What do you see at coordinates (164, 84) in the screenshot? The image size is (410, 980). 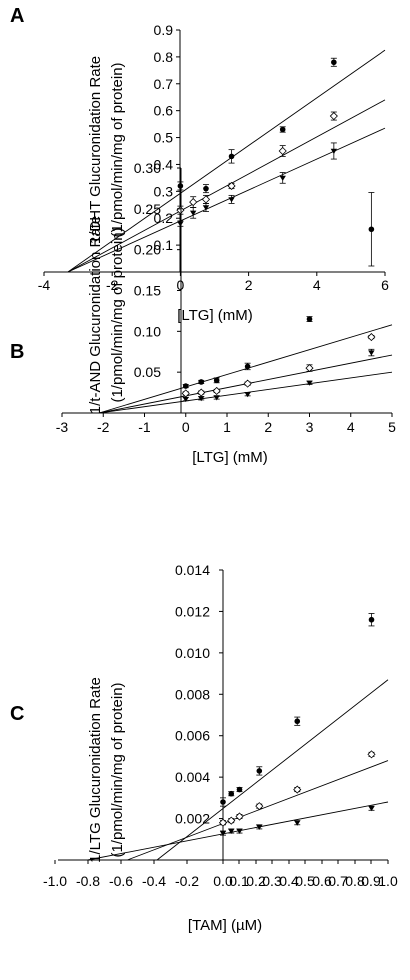 I see `y-tick-label: 0.7` at bounding box center [164, 84].